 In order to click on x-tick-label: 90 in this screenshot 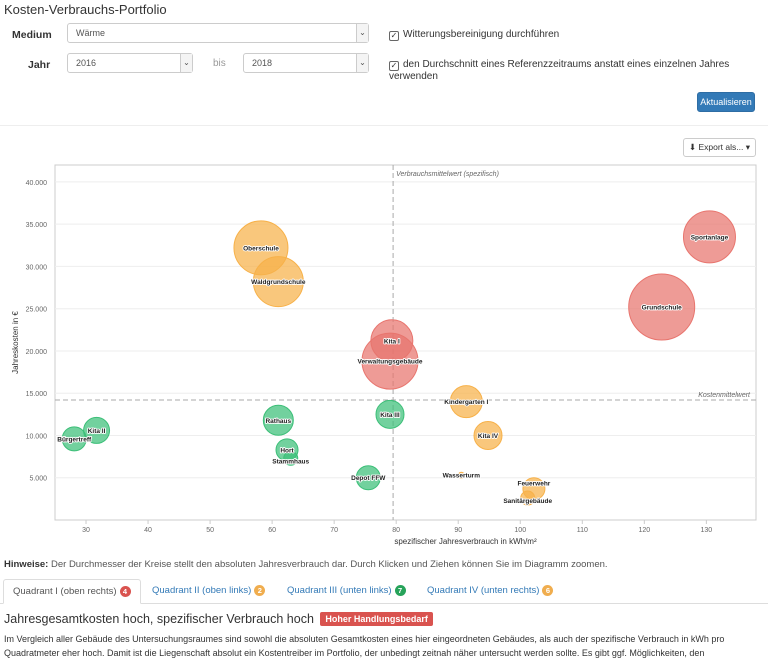, I will do `click(458, 530)`.